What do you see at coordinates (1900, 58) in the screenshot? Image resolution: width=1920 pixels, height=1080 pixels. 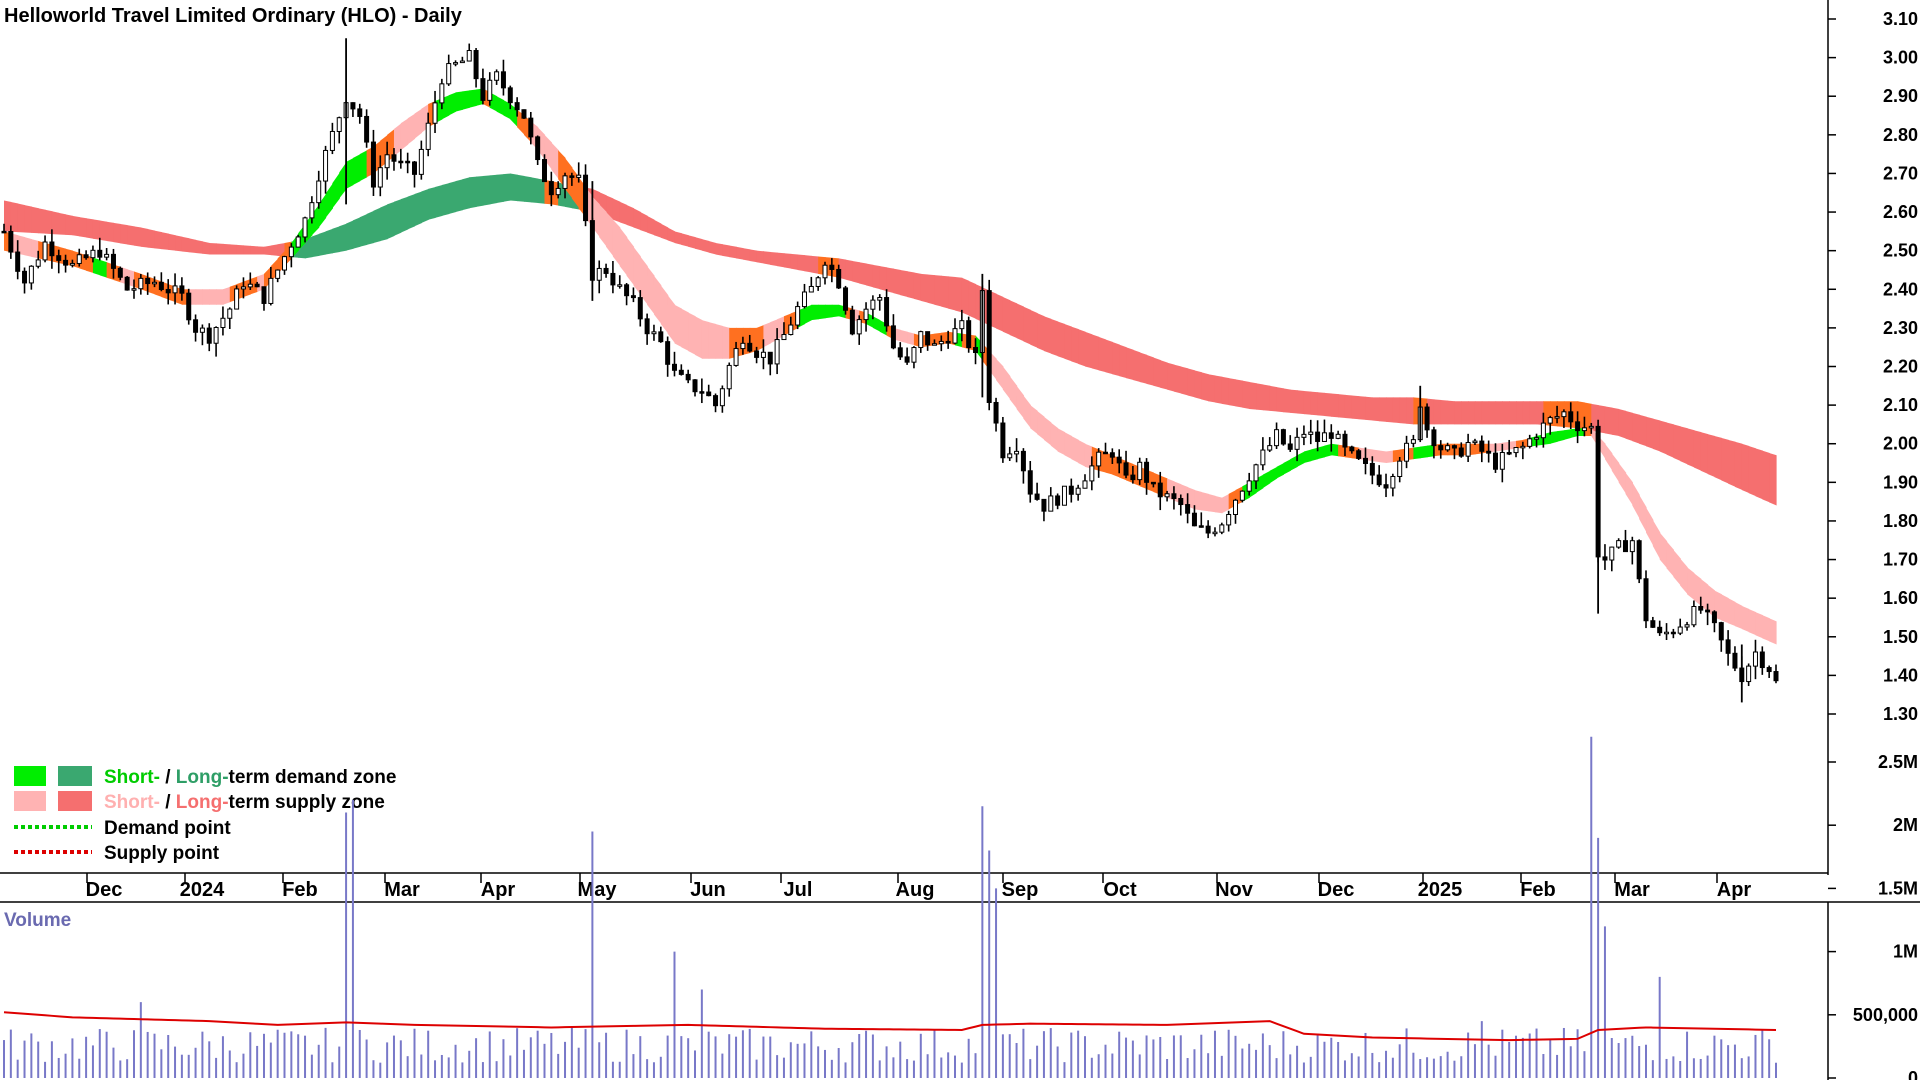 I see `price-tick-label: 3.00` at bounding box center [1900, 58].